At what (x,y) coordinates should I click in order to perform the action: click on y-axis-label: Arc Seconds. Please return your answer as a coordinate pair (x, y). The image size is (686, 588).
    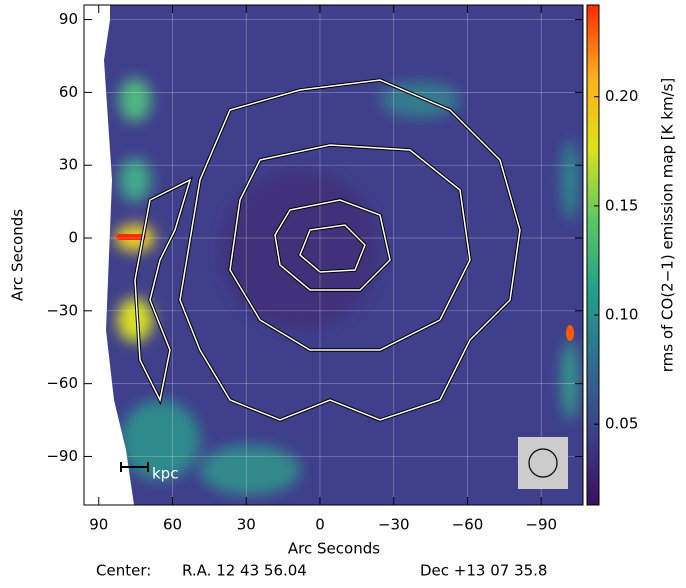
    Looking at the image, I should click on (18, 255).